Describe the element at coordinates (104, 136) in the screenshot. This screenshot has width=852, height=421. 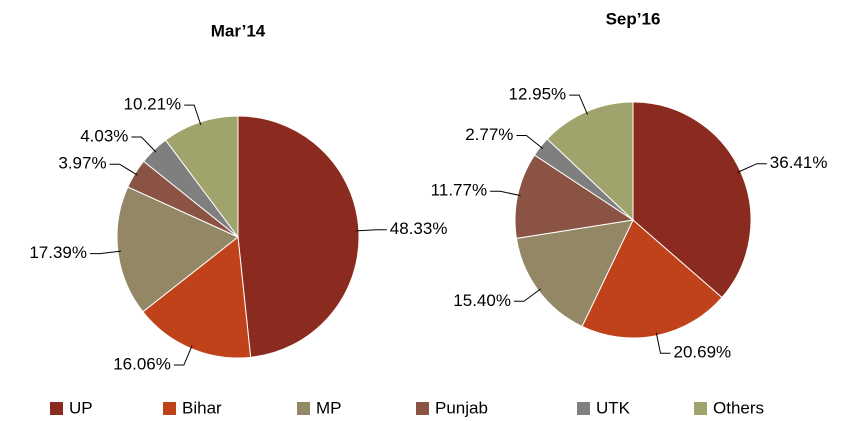
I see `data-label: 4.03%` at that location.